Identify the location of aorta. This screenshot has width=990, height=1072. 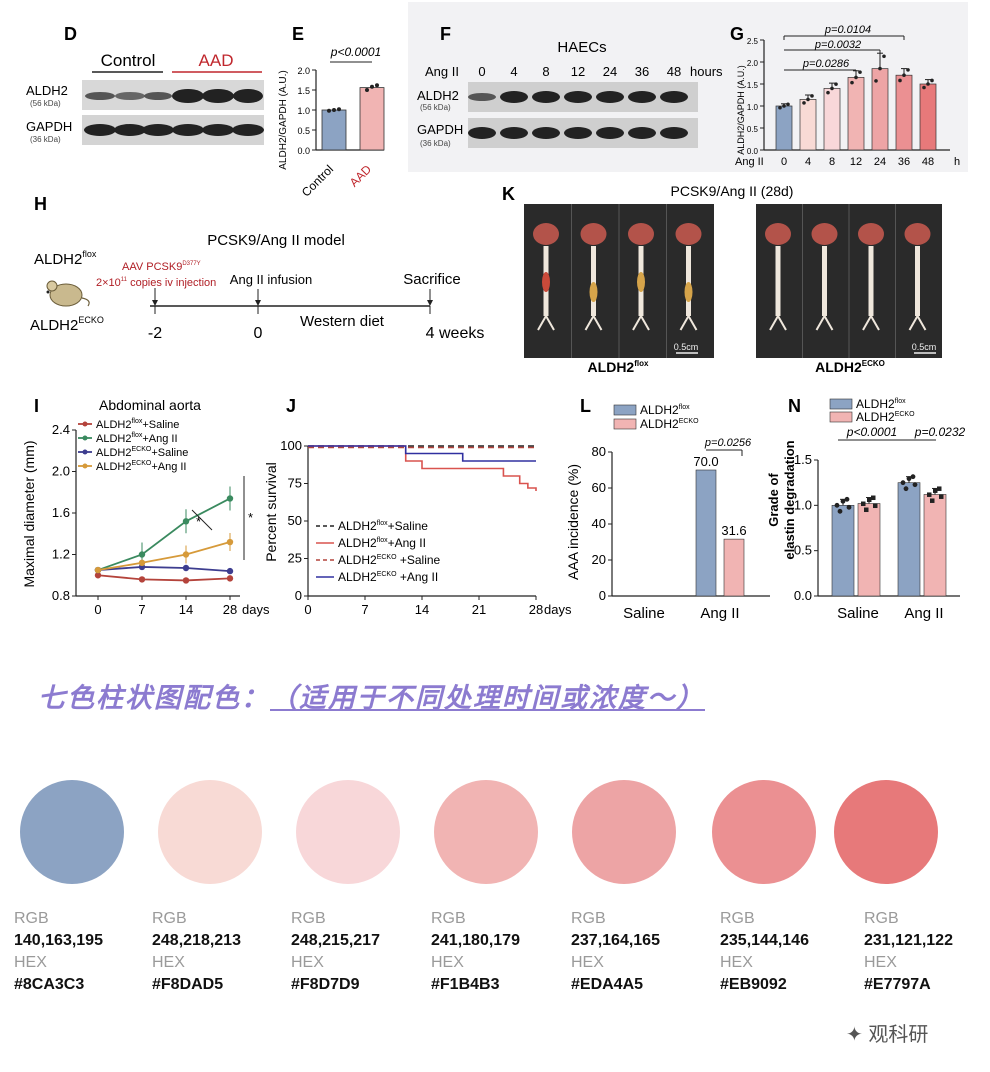
(824, 281).